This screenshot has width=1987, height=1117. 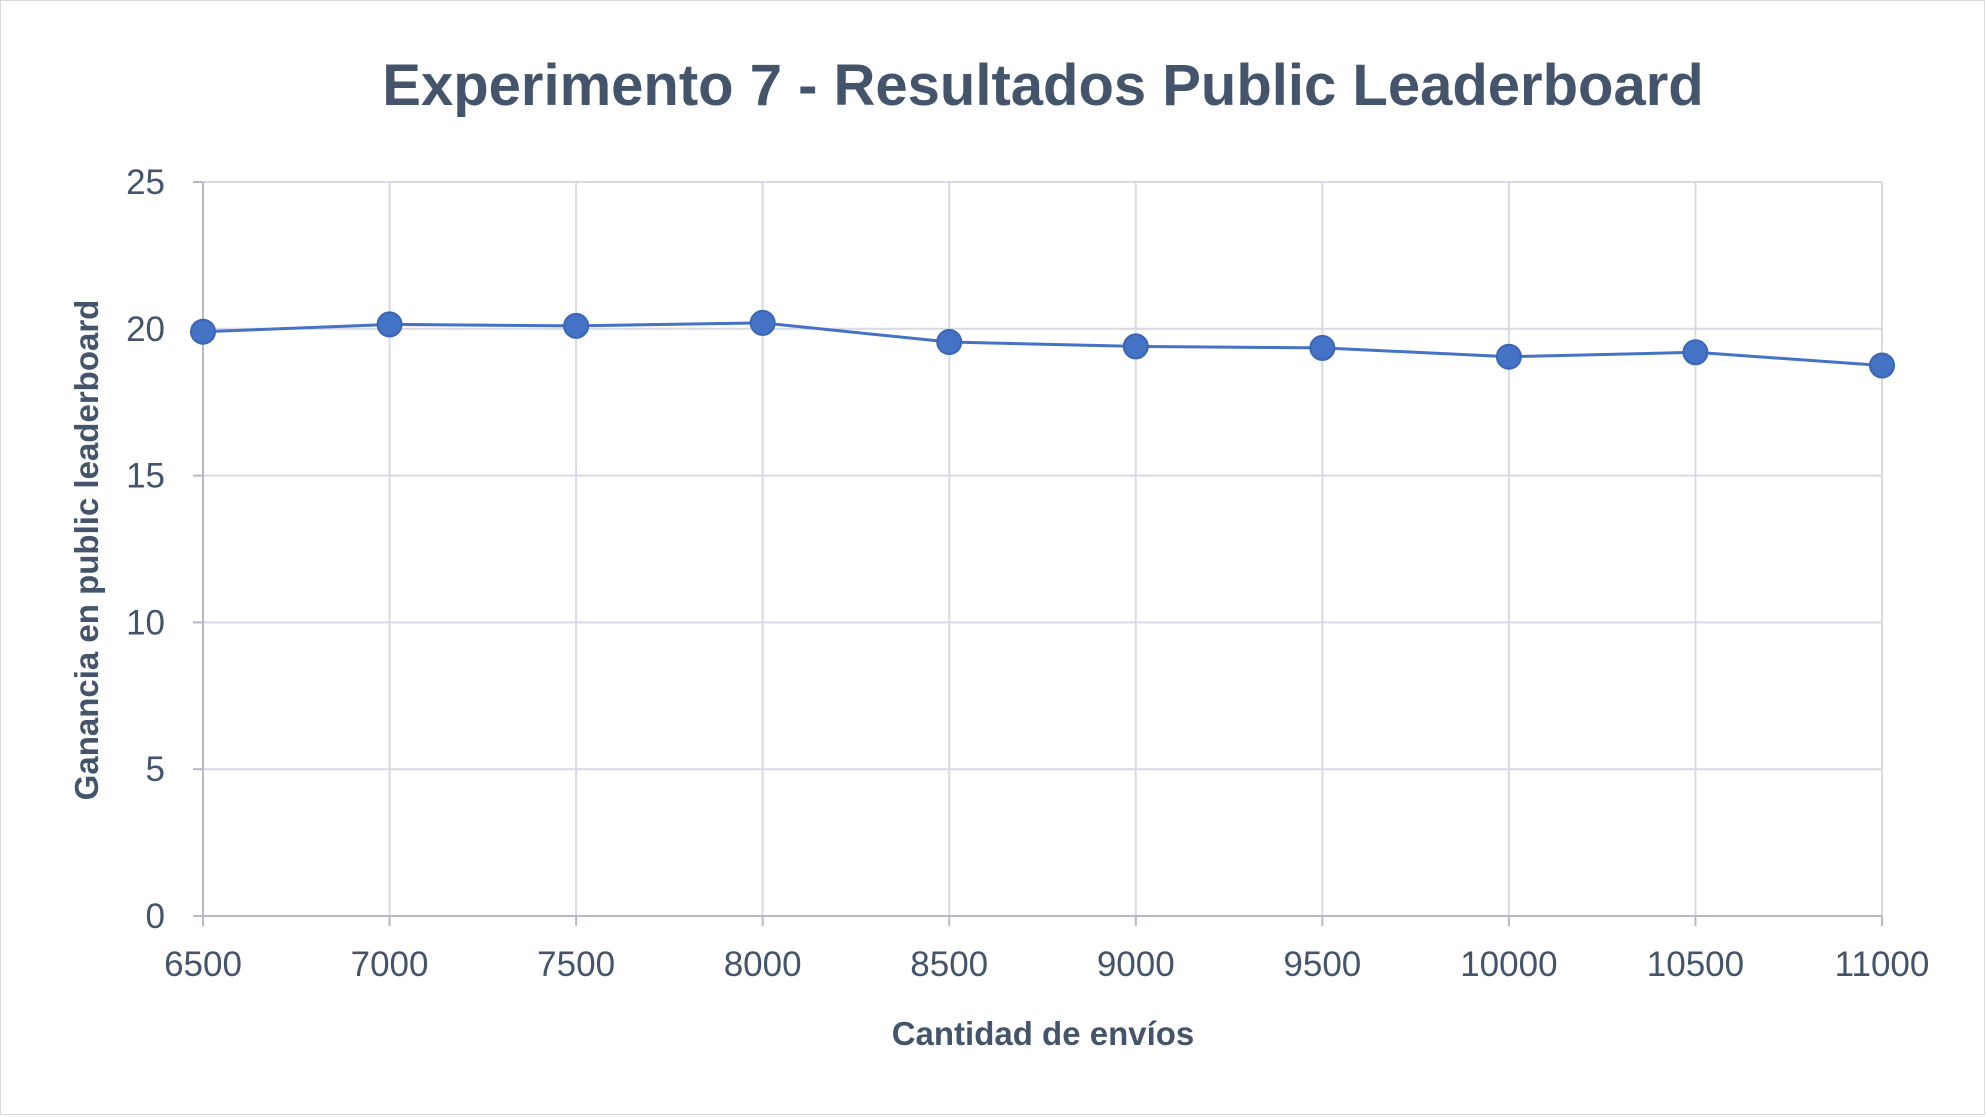 I want to click on x-axis-title: Cantidad de envíos, so click(x=1043, y=1033).